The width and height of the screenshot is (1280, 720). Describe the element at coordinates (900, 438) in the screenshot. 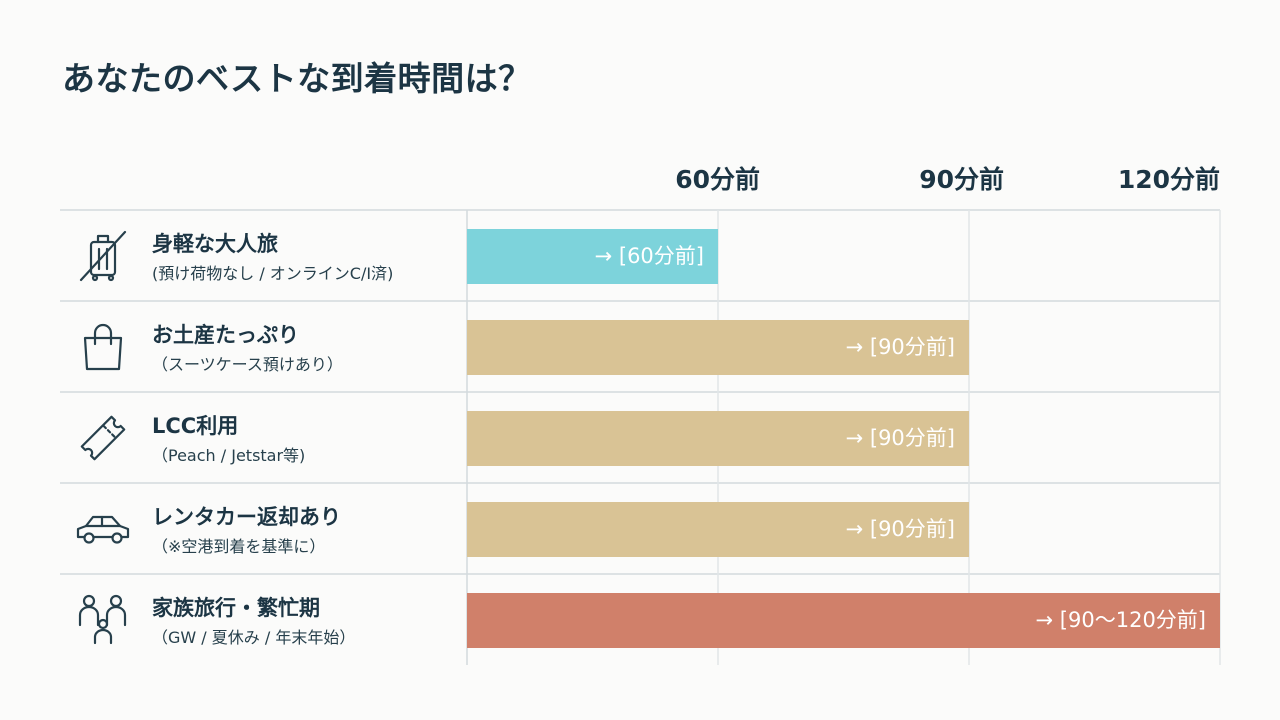

I see `bar-label-2: → [90分前]` at that location.